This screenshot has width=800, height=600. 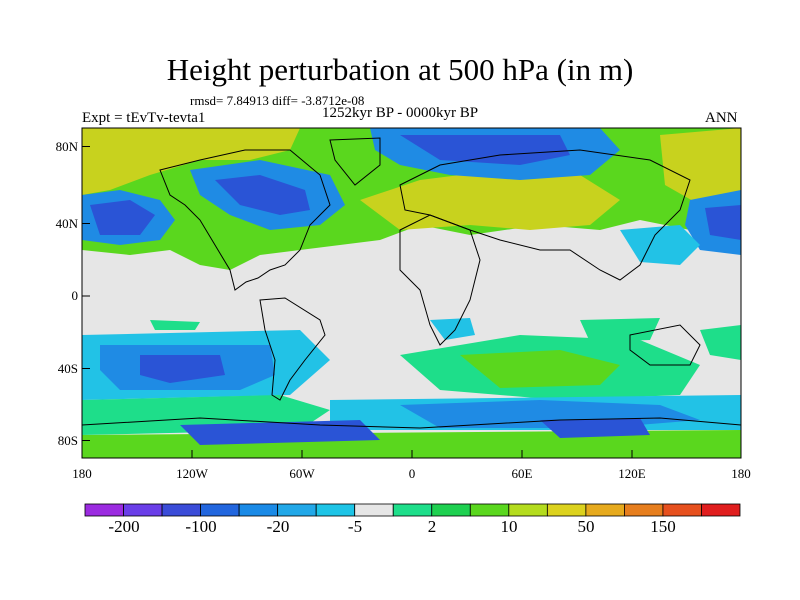 I want to click on lon-label-180w: 180, so click(x=82, y=473).